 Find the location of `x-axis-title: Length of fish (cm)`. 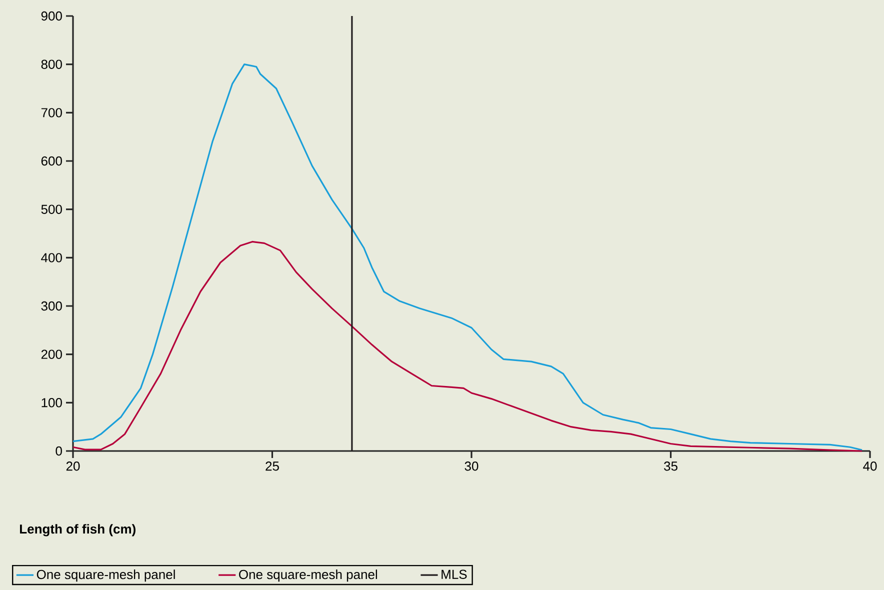

x-axis-title: Length of fish (cm) is located at coordinates (78, 530).